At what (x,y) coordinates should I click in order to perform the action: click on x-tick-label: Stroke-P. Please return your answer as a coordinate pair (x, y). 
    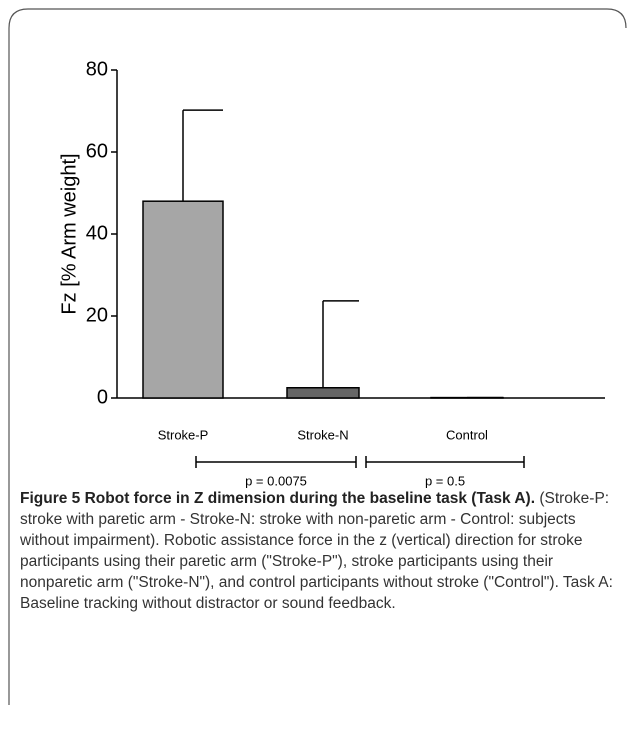
    Looking at the image, I should click on (183, 434).